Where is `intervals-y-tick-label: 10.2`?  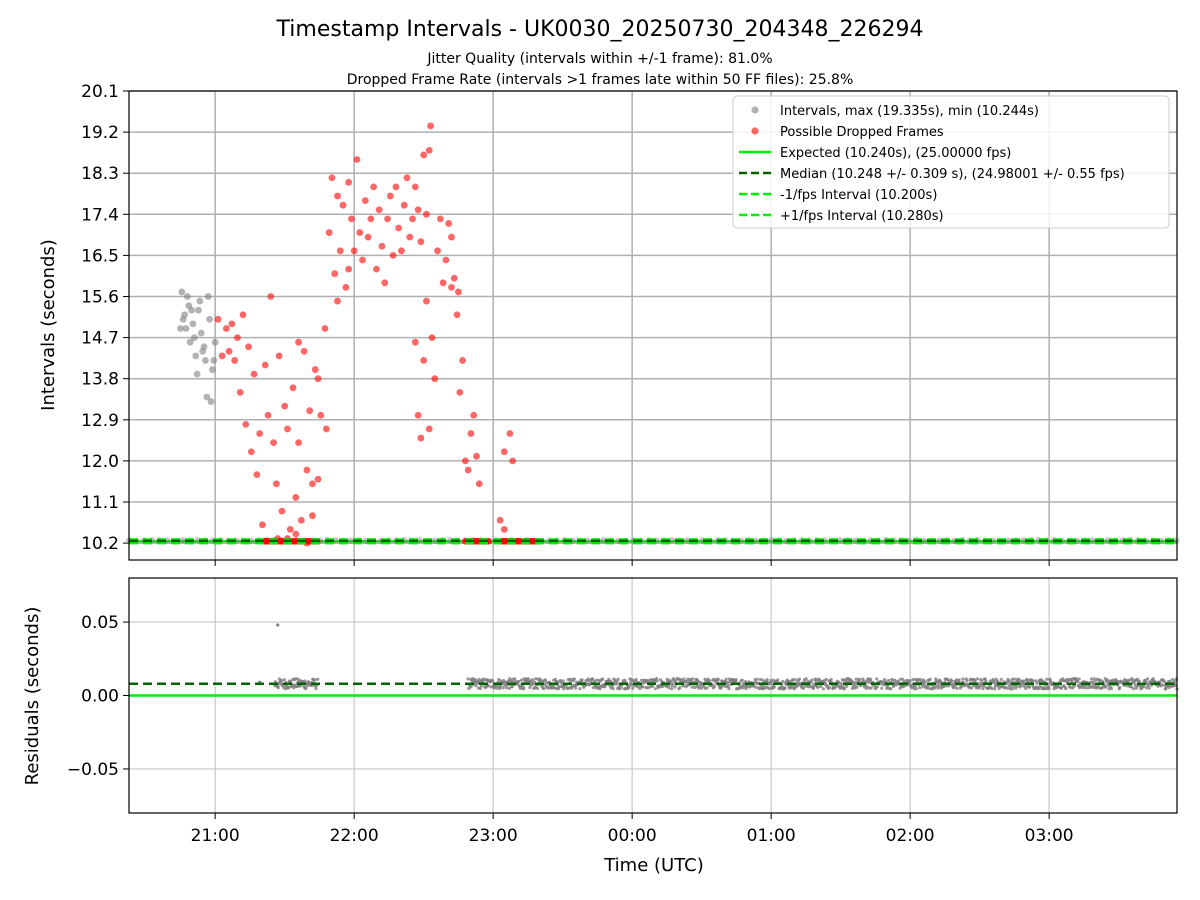 intervals-y-tick-label: 10.2 is located at coordinates (100, 544).